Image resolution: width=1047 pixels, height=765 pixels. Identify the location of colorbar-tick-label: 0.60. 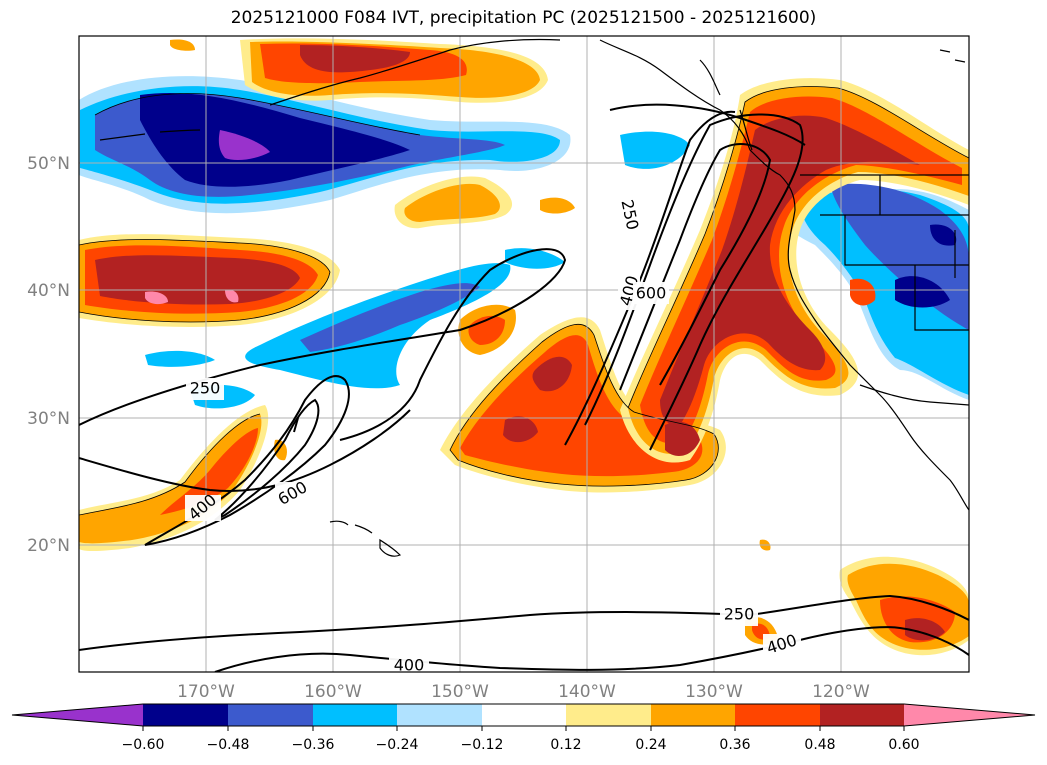
(903, 745).